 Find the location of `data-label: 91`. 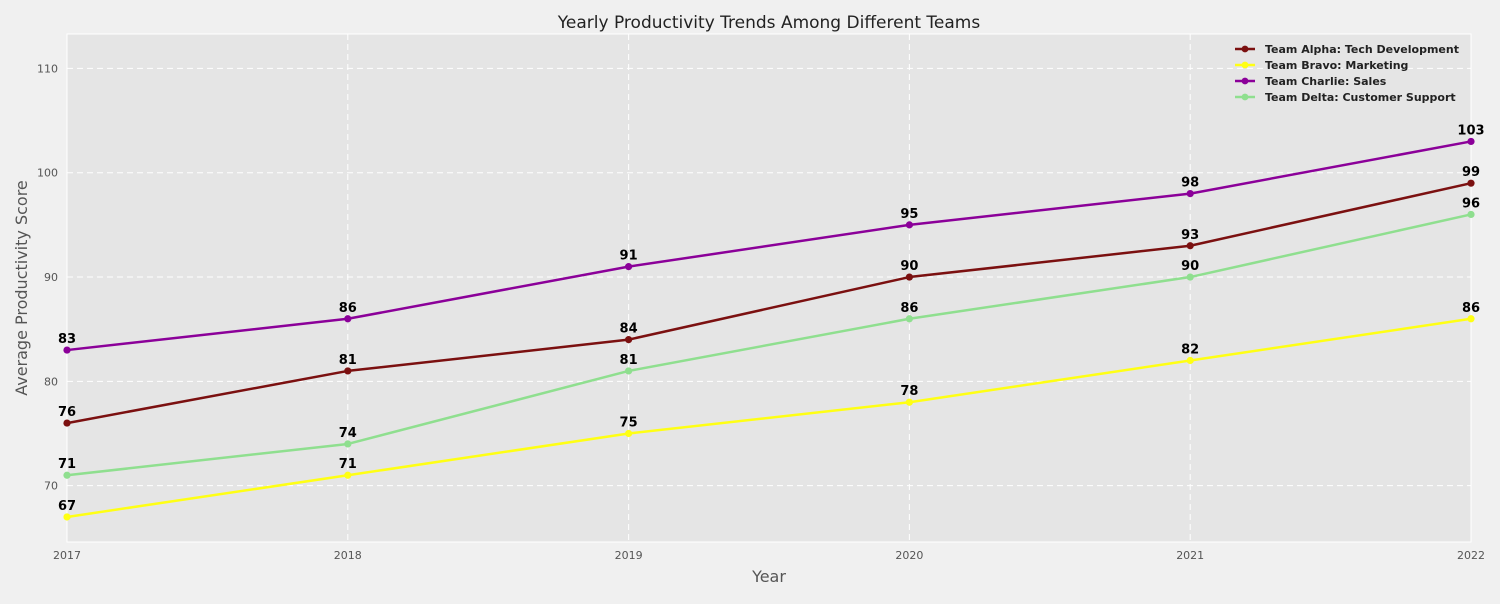

data-label: 91 is located at coordinates (629, 256).